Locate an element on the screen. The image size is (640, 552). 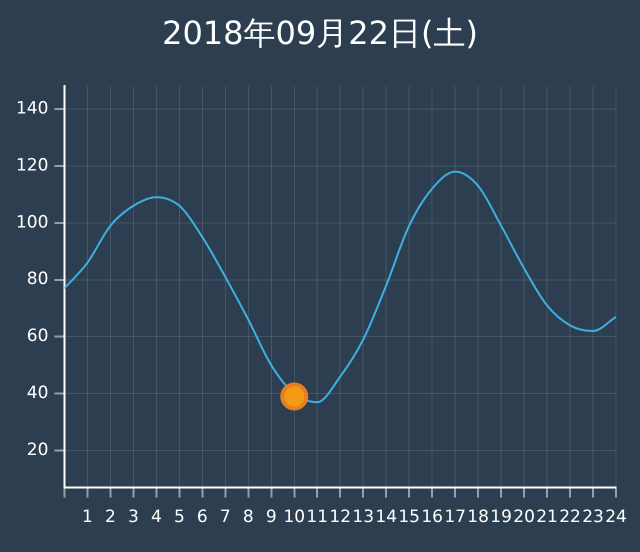
x-tick-label: 19 is located at coordinates (501, 517).